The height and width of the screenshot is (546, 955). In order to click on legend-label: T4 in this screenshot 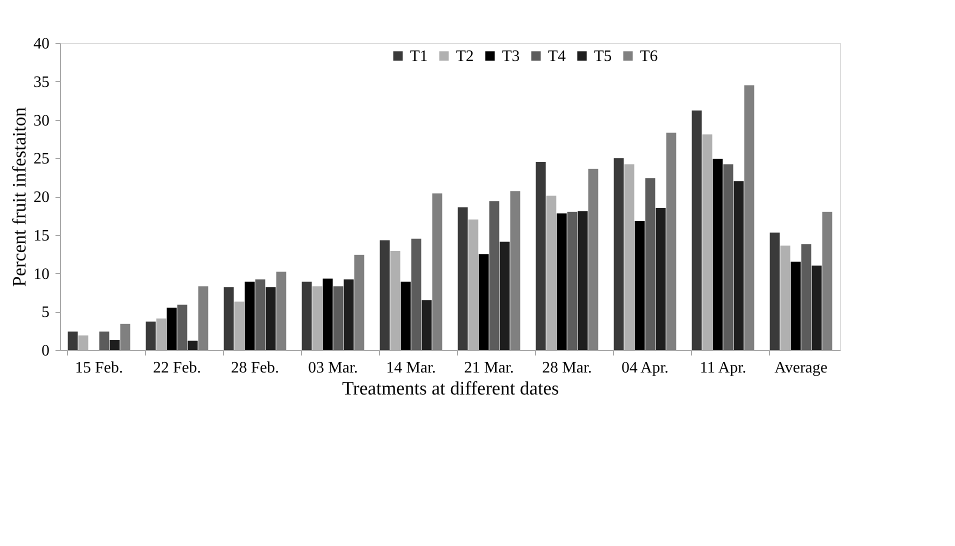, I will do `click(557, 56)`.